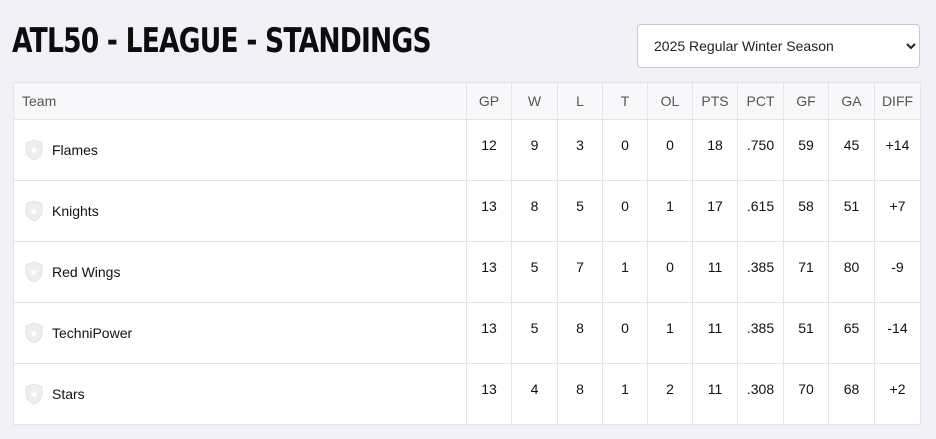  What do you see at coordinates (897, 211) in the screenshot?
I see `cell-diff: +7` at bounding box center [897, 211].